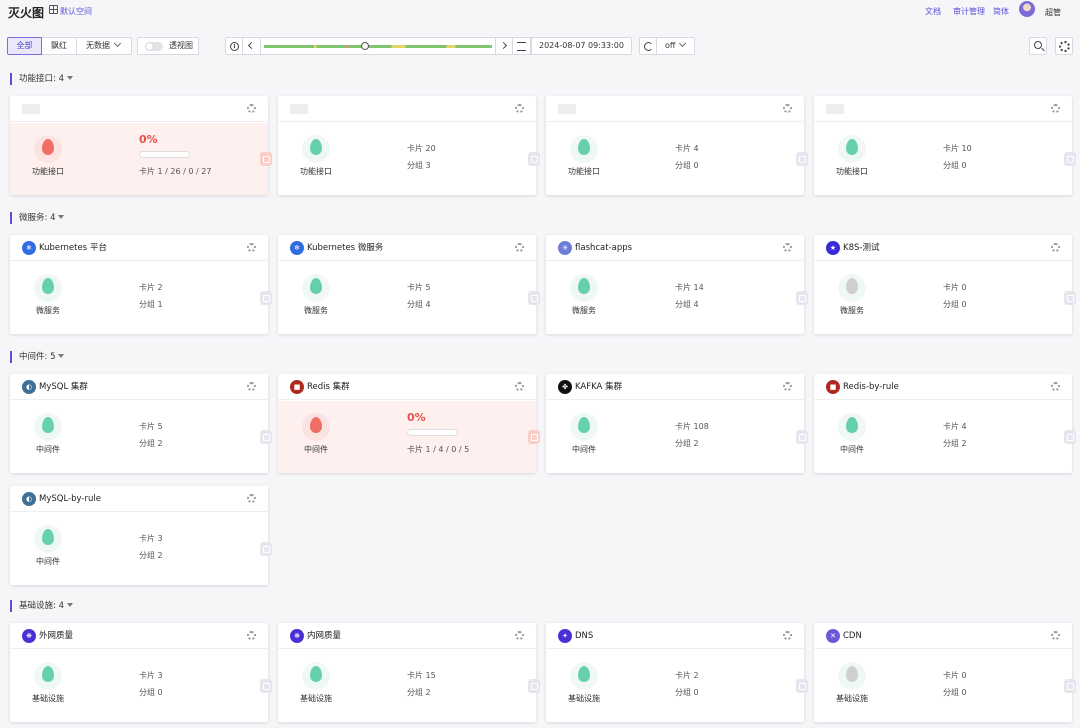 This screenshot has width=1080, height=728. I want to click on user-name: 超管, so click(1053, 12).